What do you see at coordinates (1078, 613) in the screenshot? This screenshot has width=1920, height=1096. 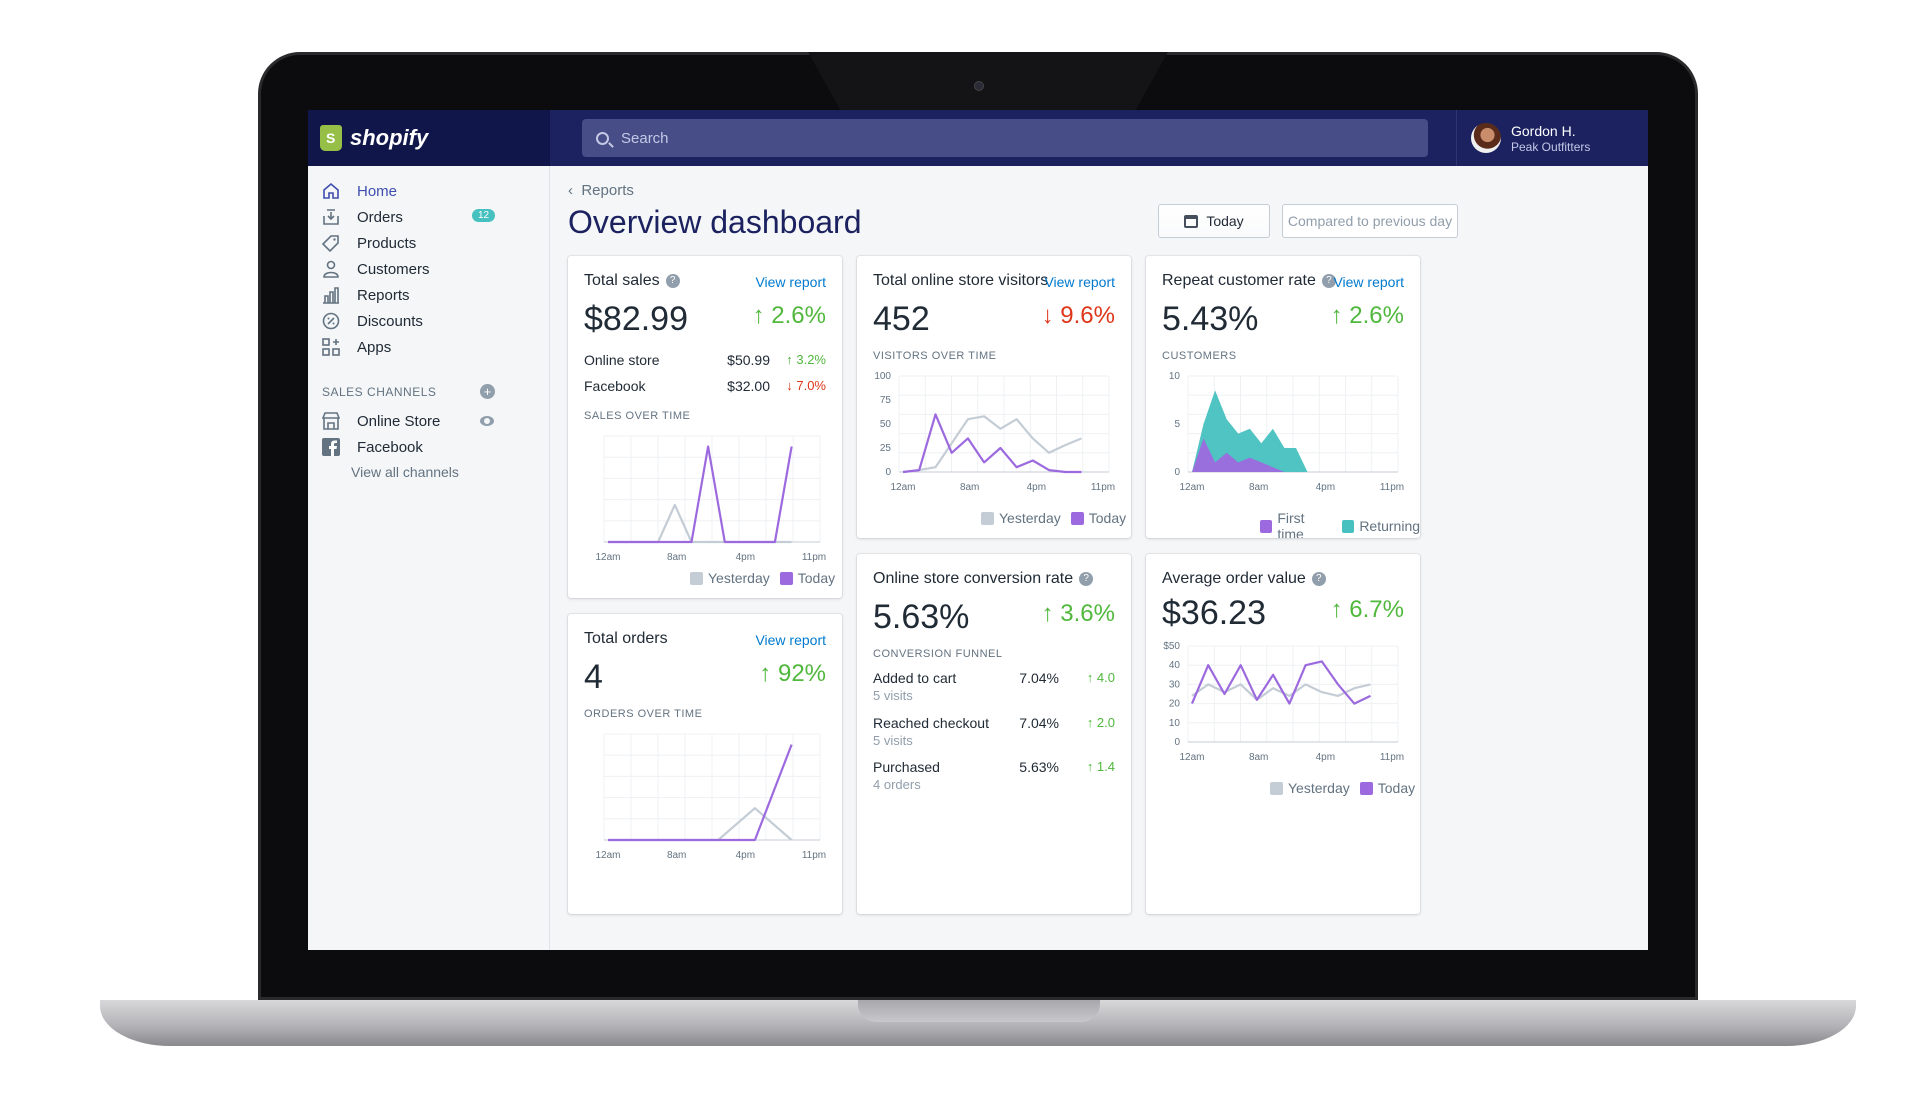 I see `conversion-delta: ↑ 3.6%` at bounding box center [1078, 613].